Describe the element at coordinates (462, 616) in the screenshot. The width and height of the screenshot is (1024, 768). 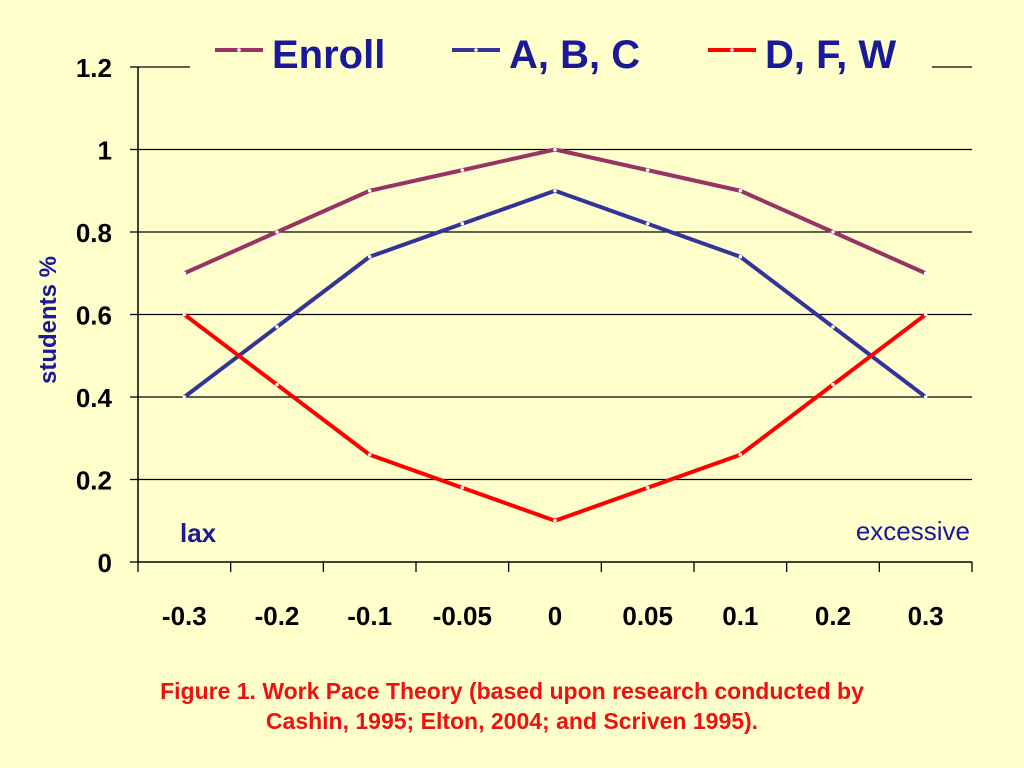
I see `x-tick-label: -0.05` at that location.